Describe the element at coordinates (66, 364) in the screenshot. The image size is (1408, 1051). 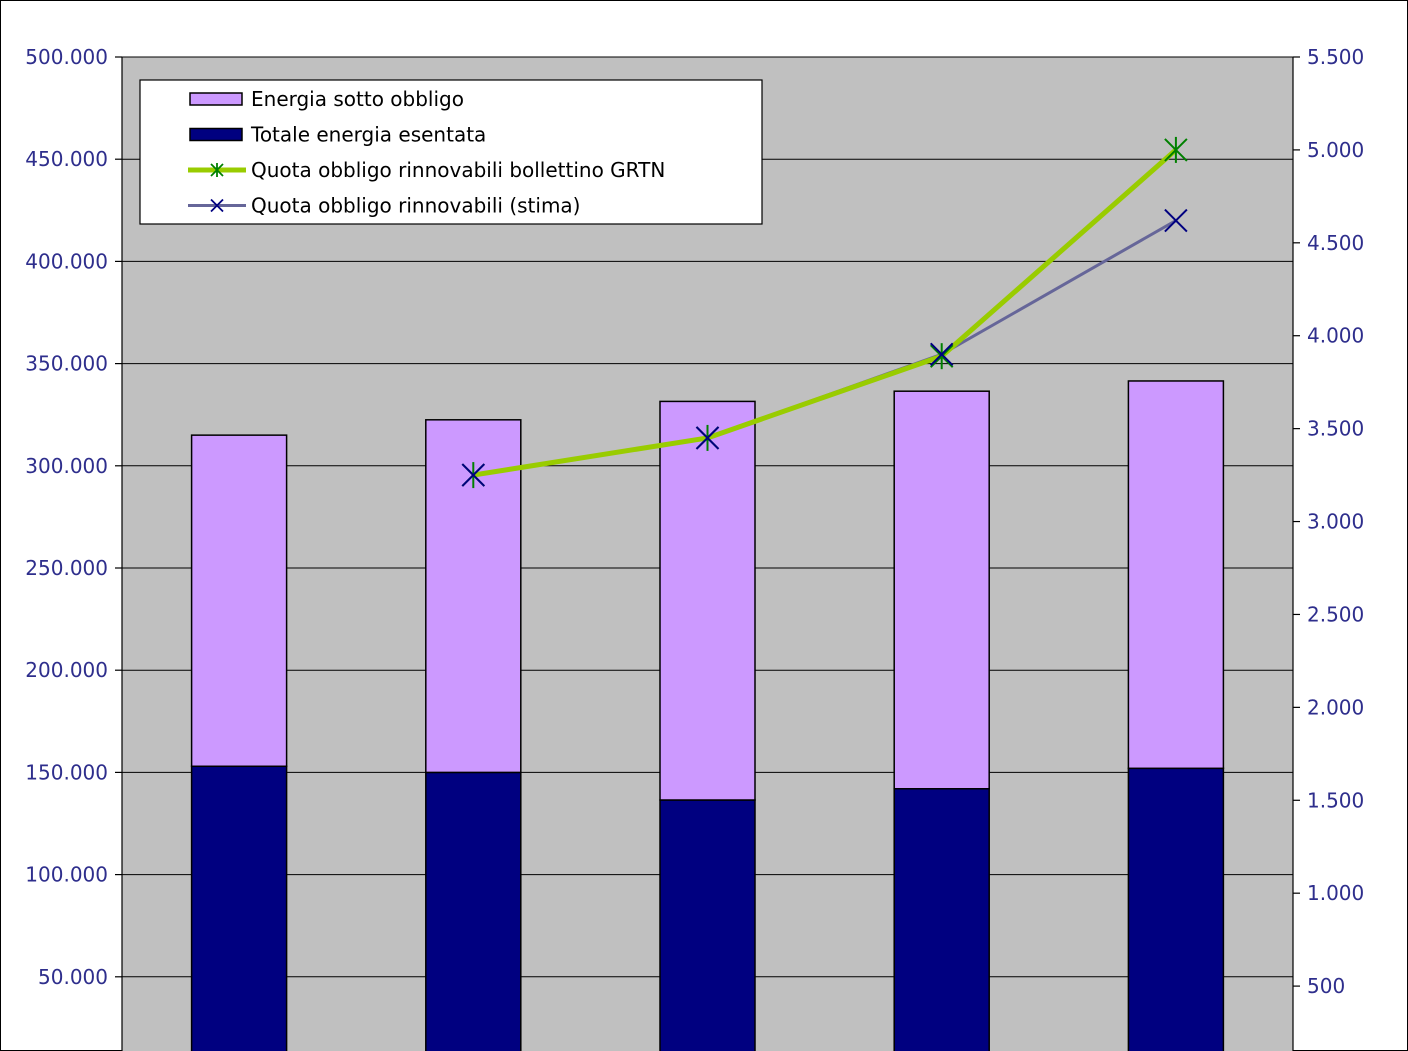
I see `left-tick-label: 350.000` at that location.